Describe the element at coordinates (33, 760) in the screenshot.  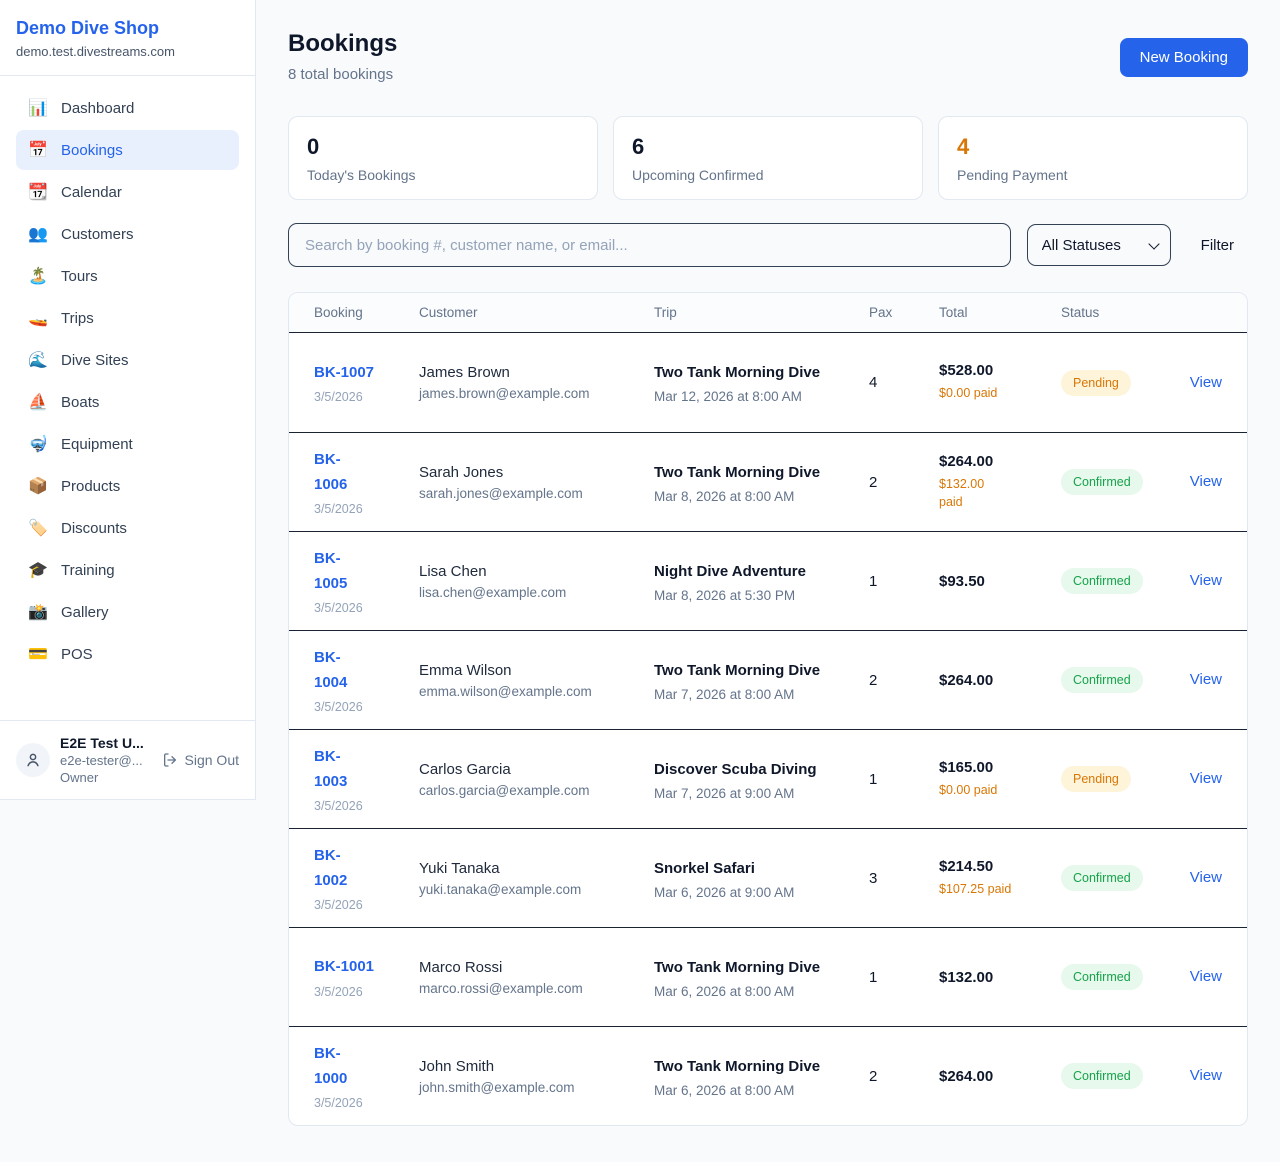
I see `avatar` at that location.